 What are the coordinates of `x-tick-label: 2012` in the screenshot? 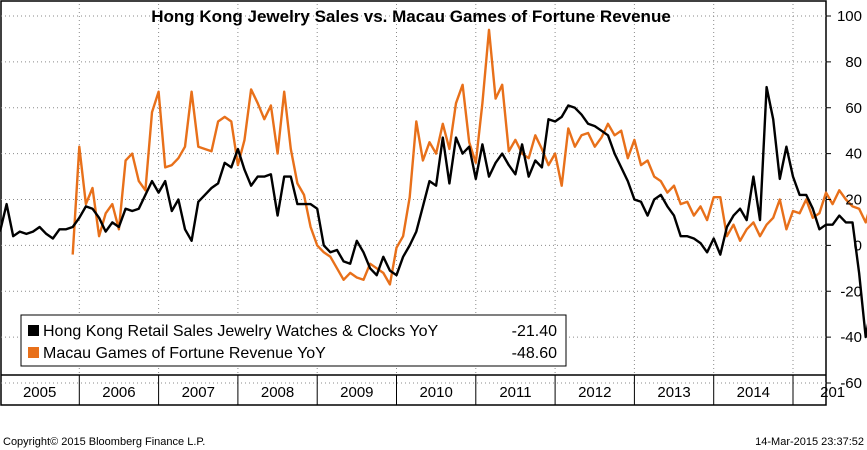 It's located at (594, 392).